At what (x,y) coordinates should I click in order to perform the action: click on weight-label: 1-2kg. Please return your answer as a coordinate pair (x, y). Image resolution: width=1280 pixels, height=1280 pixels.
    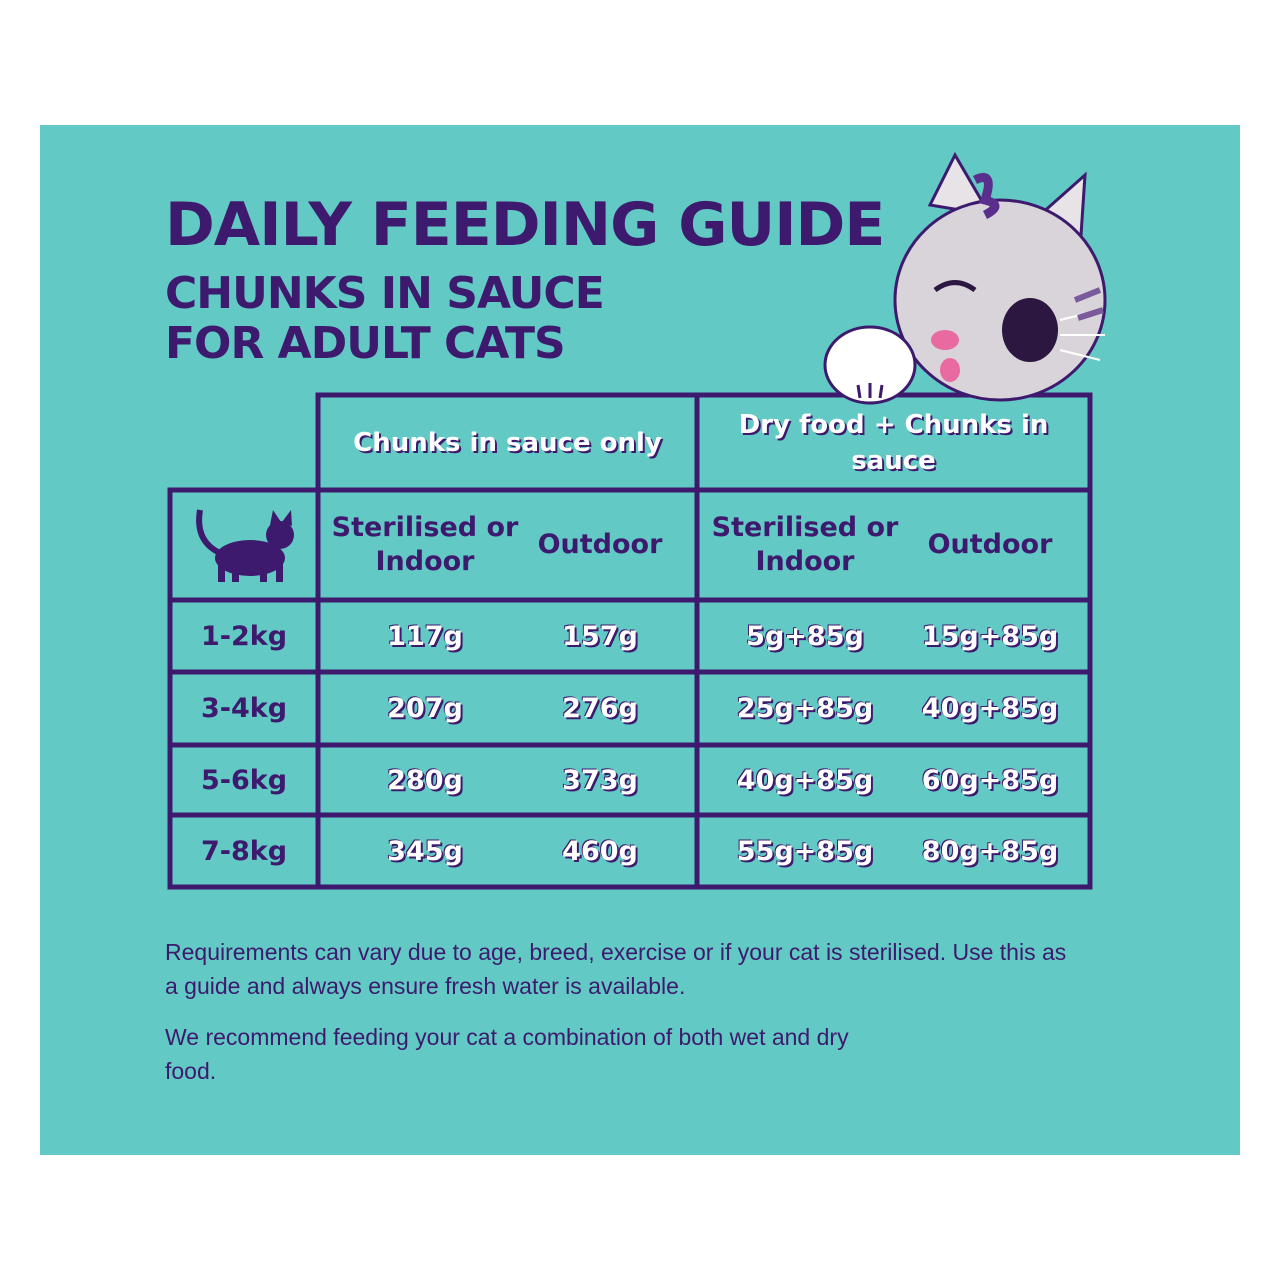
    Looking at the image, I should click on (244, 636).